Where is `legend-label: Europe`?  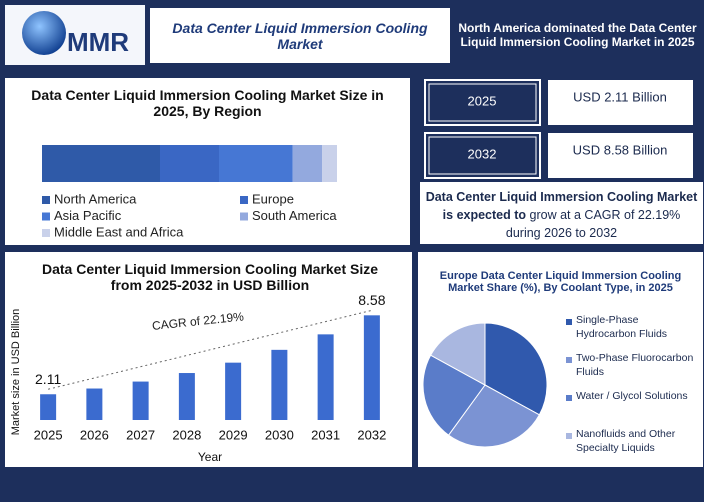 legend-label: Europe is located at coordinates (273, 198).